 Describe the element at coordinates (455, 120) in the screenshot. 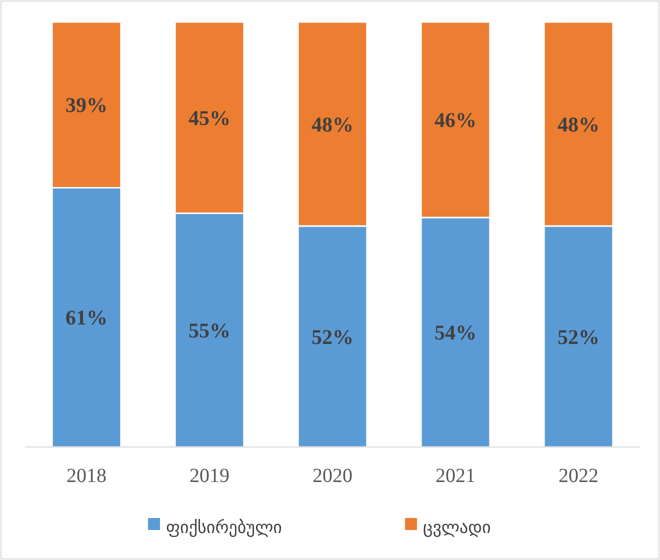

I see `data-label: 46%` at that location.